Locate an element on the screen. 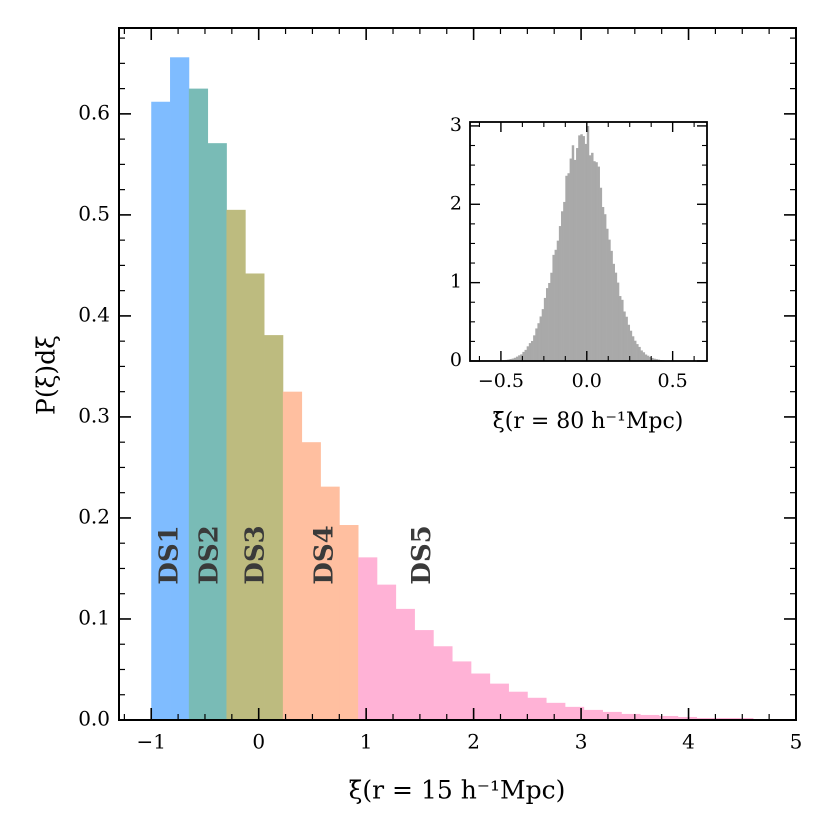 Image resolution: width=830 pixels, height=830 pixels. inset-y-tick-label: 0 is located at coordinates (456, 360).